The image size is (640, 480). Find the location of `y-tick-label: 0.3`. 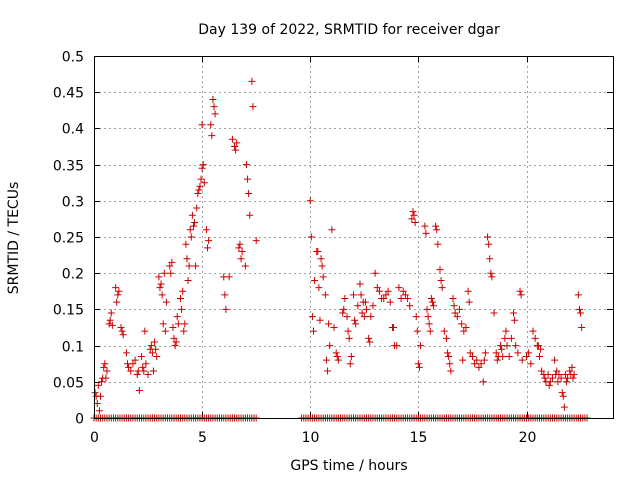

y-tick-label: 0.3 is located at coordinates (73, 203).